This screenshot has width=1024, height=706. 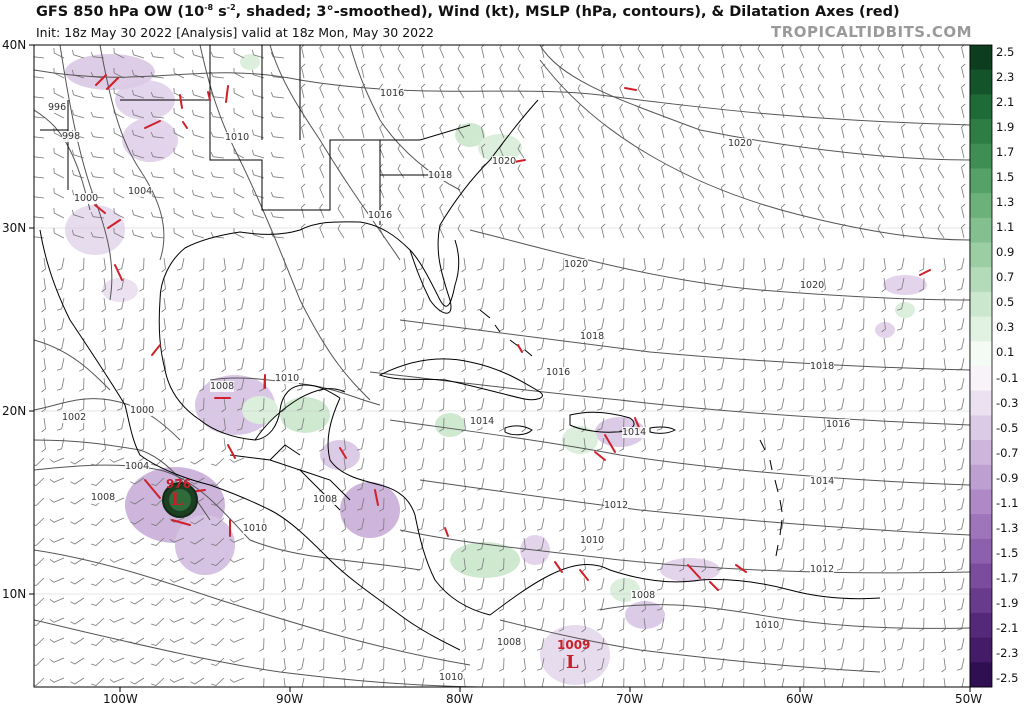 I want to click on colorbar-label: 1.1, so click(x=1005, y=227).